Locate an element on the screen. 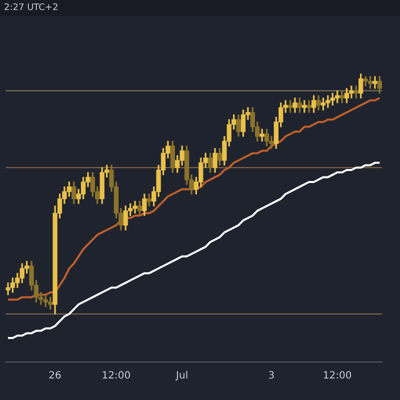 The height and width of the screenshot is (400, 400). text: 2:27 UTC+2 is located at coordinates (31, 8).